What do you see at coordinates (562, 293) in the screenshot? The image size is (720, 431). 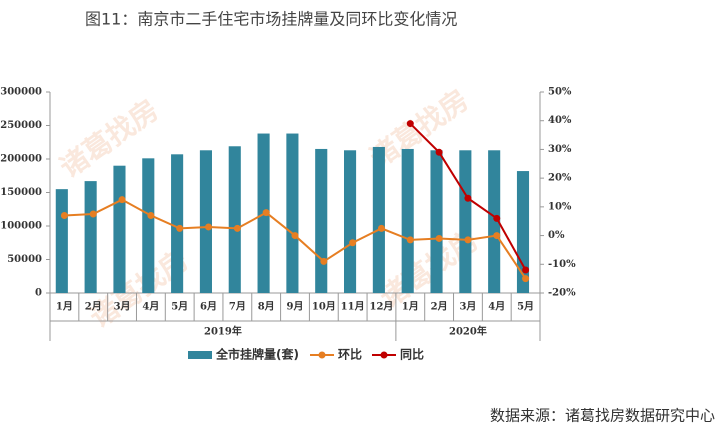 I see `y2-tick-label: -20%` at bounding box center [562, 293].